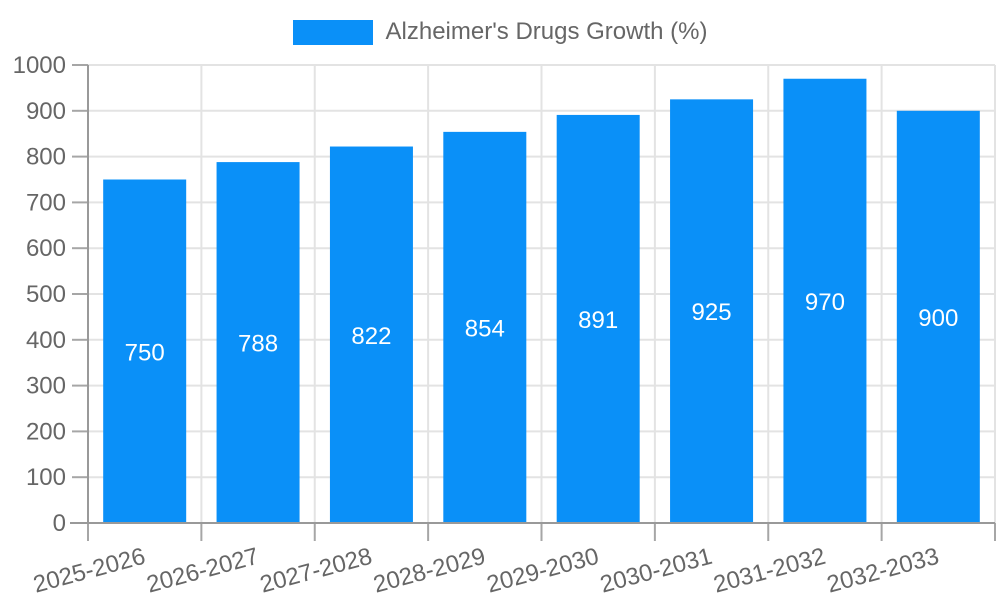 This screenshot has width=1000, height=600. I want to click on y-tick-label: 100, so click(46, 477).